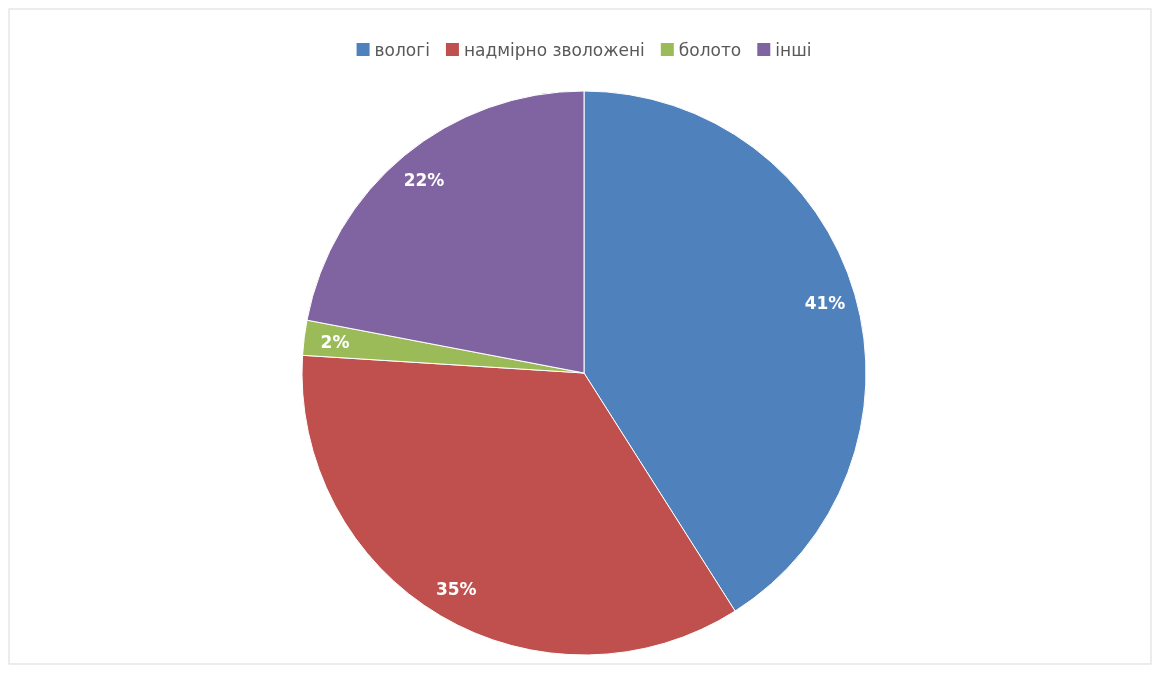 This screenshot has height=673, width=1160. I want to click on legend-label: болото, so click(710, 50).